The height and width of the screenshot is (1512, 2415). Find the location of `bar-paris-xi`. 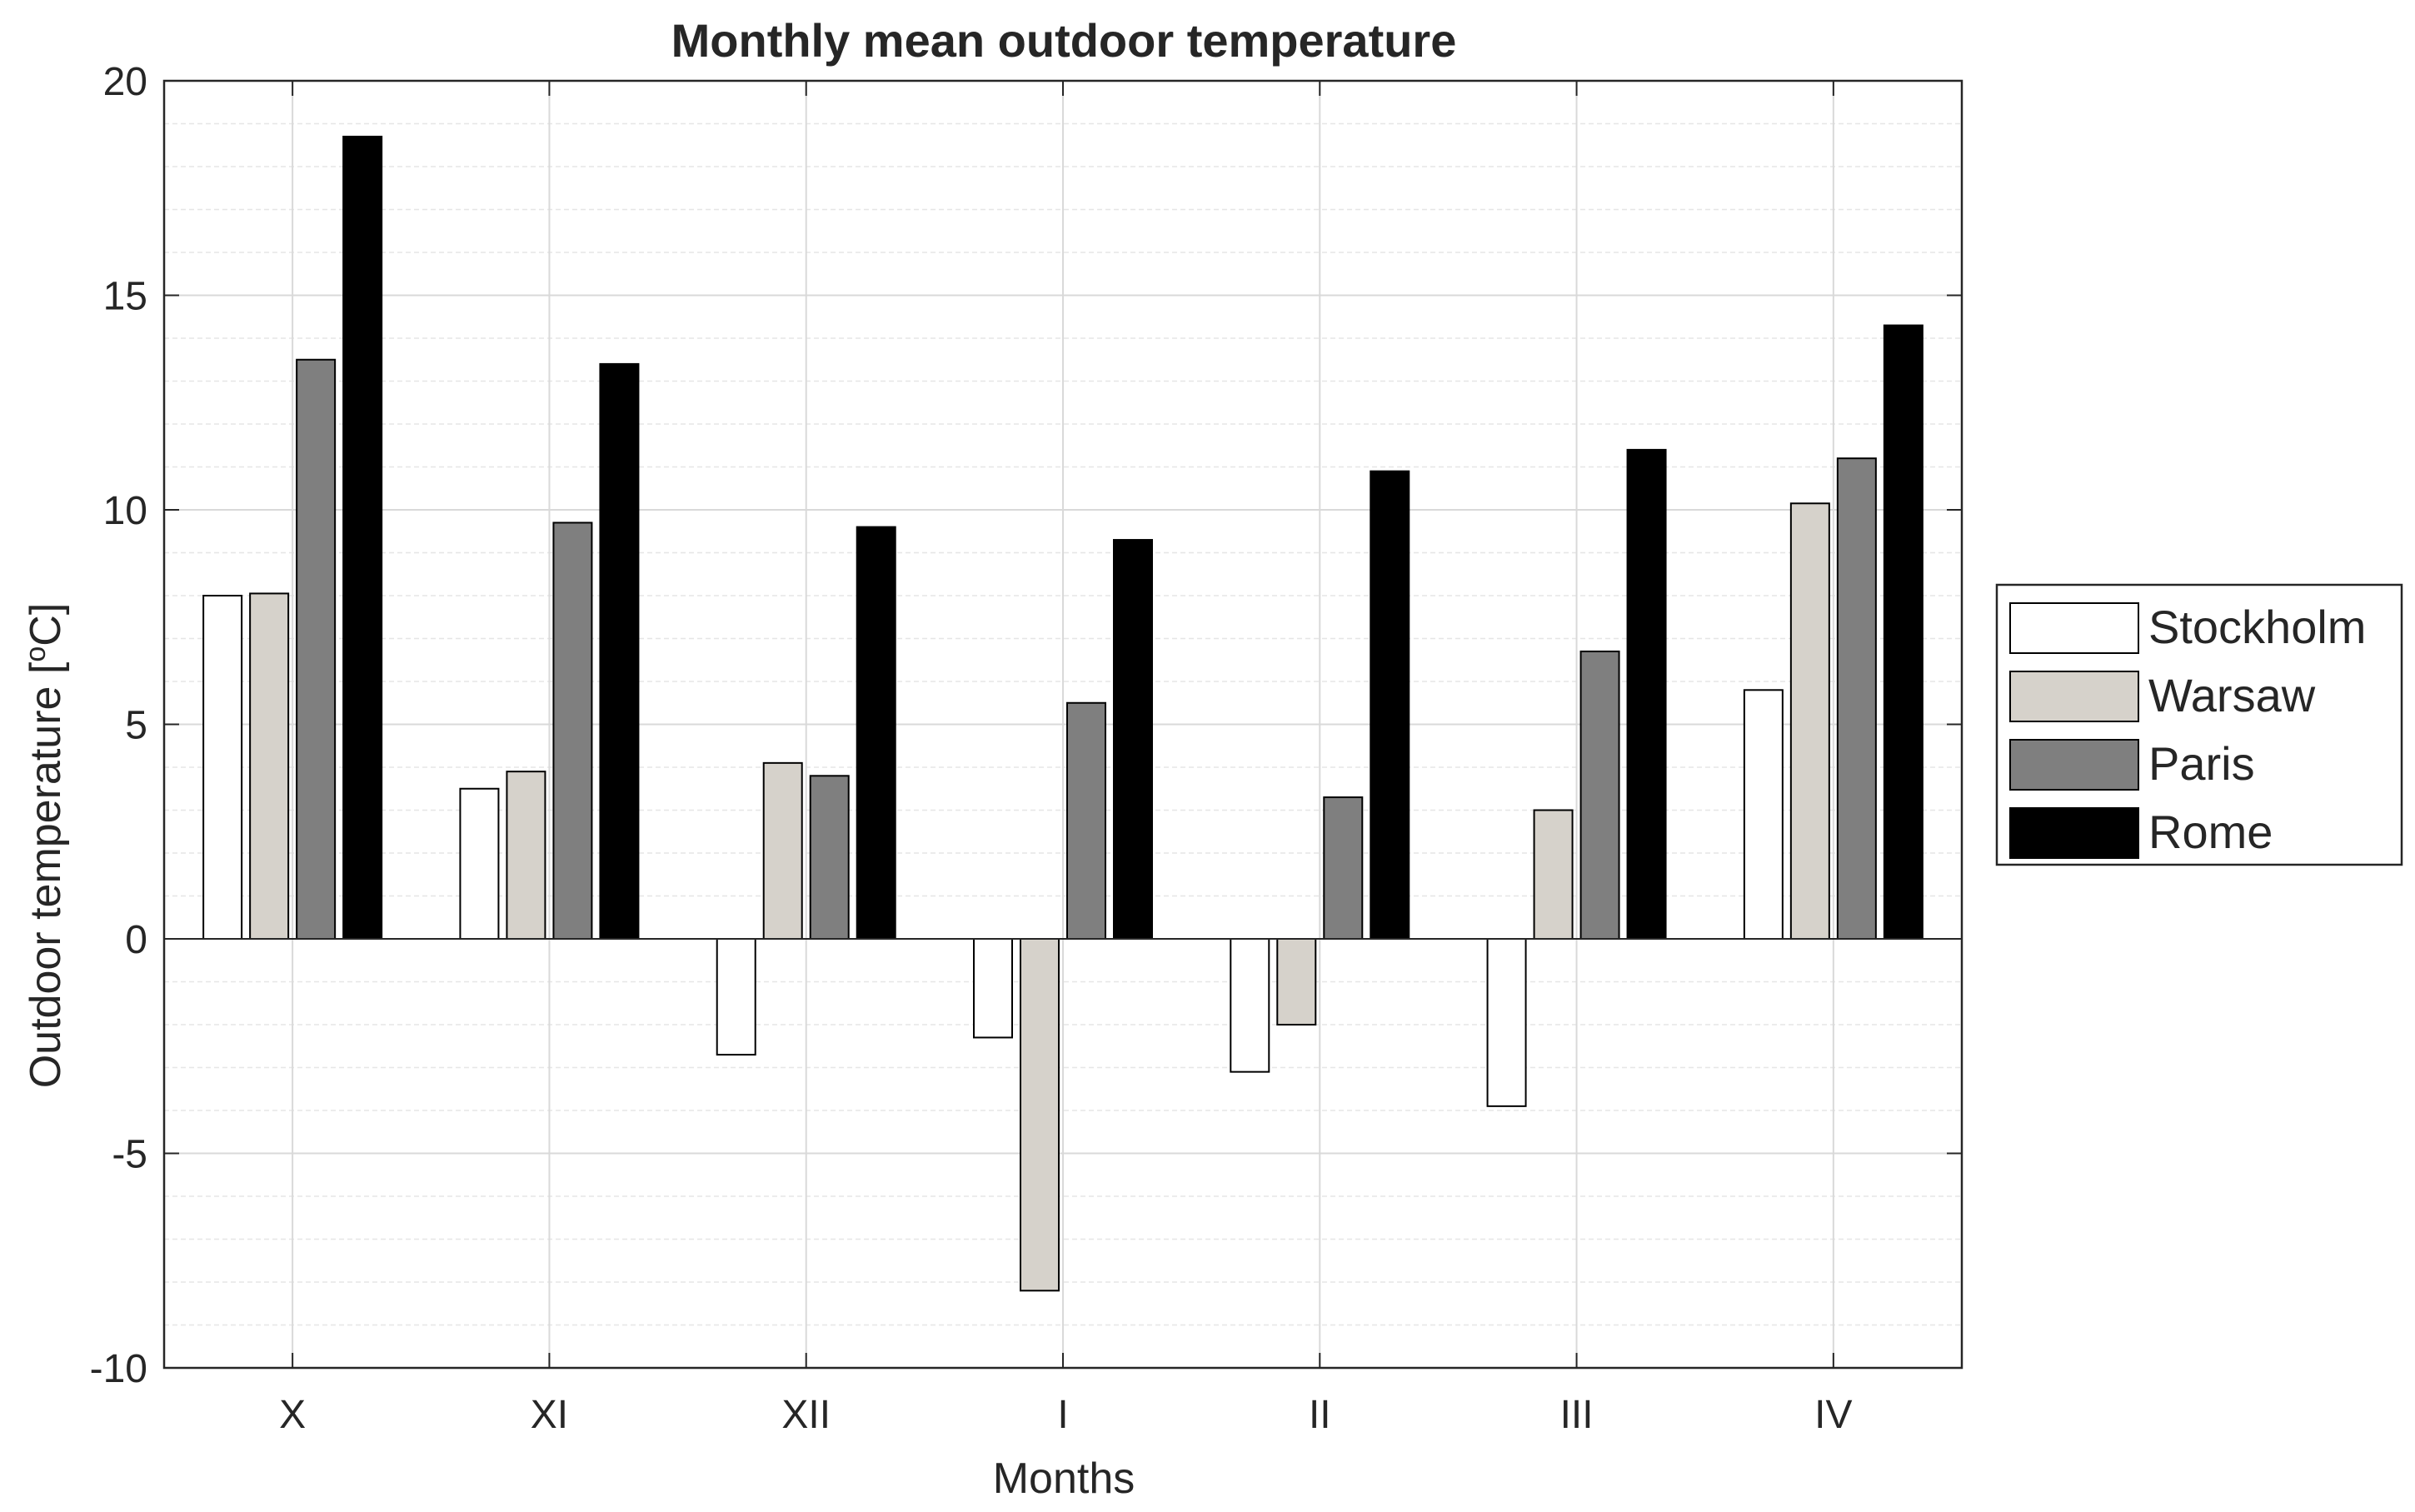

bar-paris-xi is located at coordinates (572, 730).